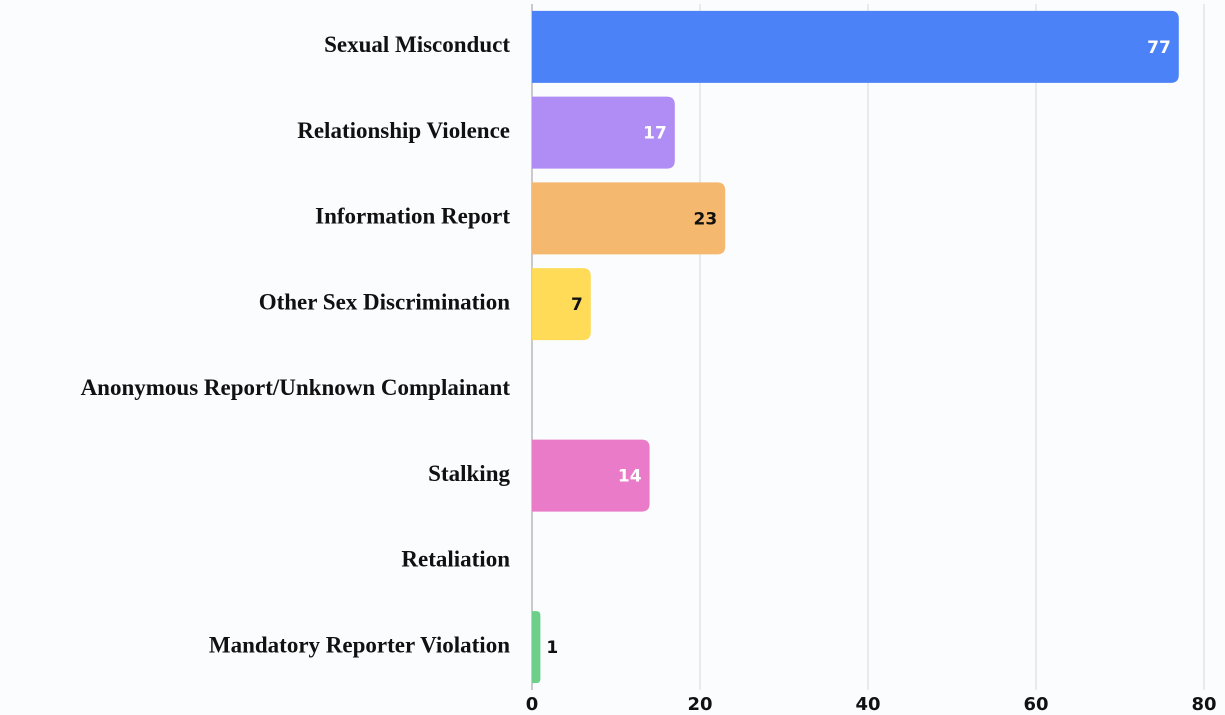 This screenshot has height=715, width=1225. Describe the element at coordinates (552, 648) in the screenshot. I see `value-label: 1` at that location.